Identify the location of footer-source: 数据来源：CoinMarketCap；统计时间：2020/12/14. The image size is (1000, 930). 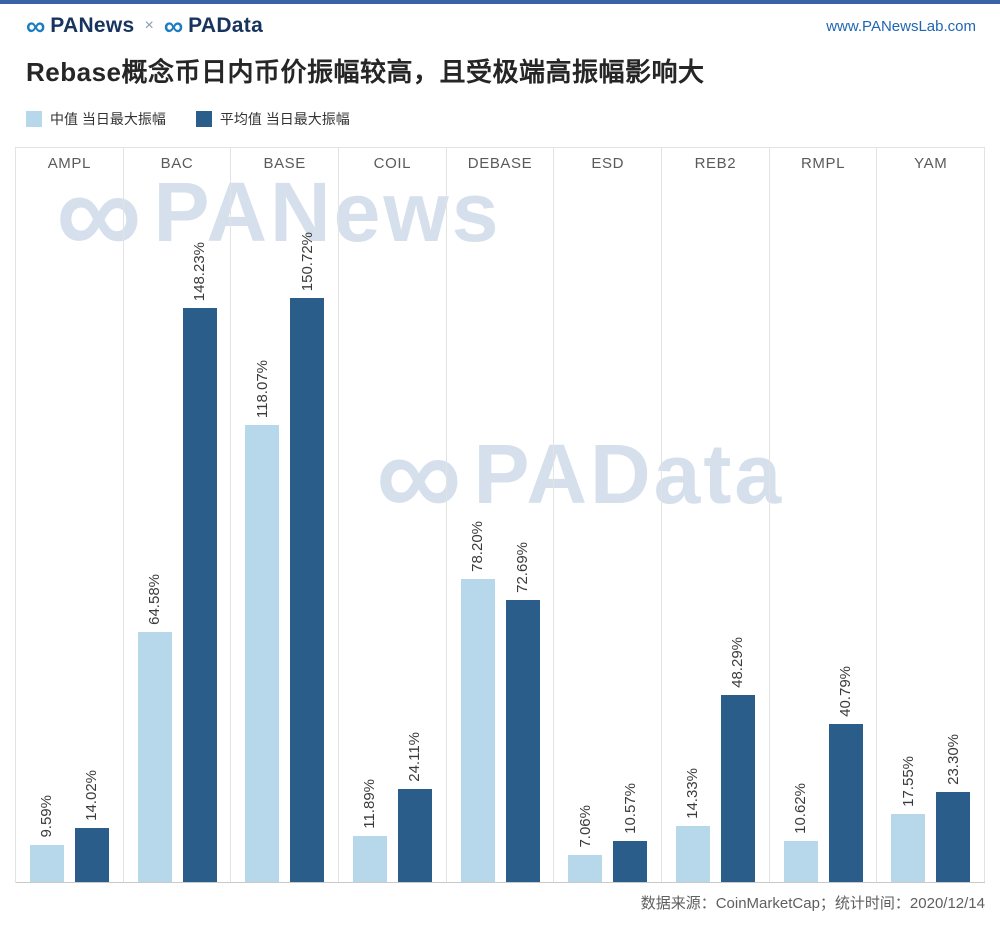
(812, 903).